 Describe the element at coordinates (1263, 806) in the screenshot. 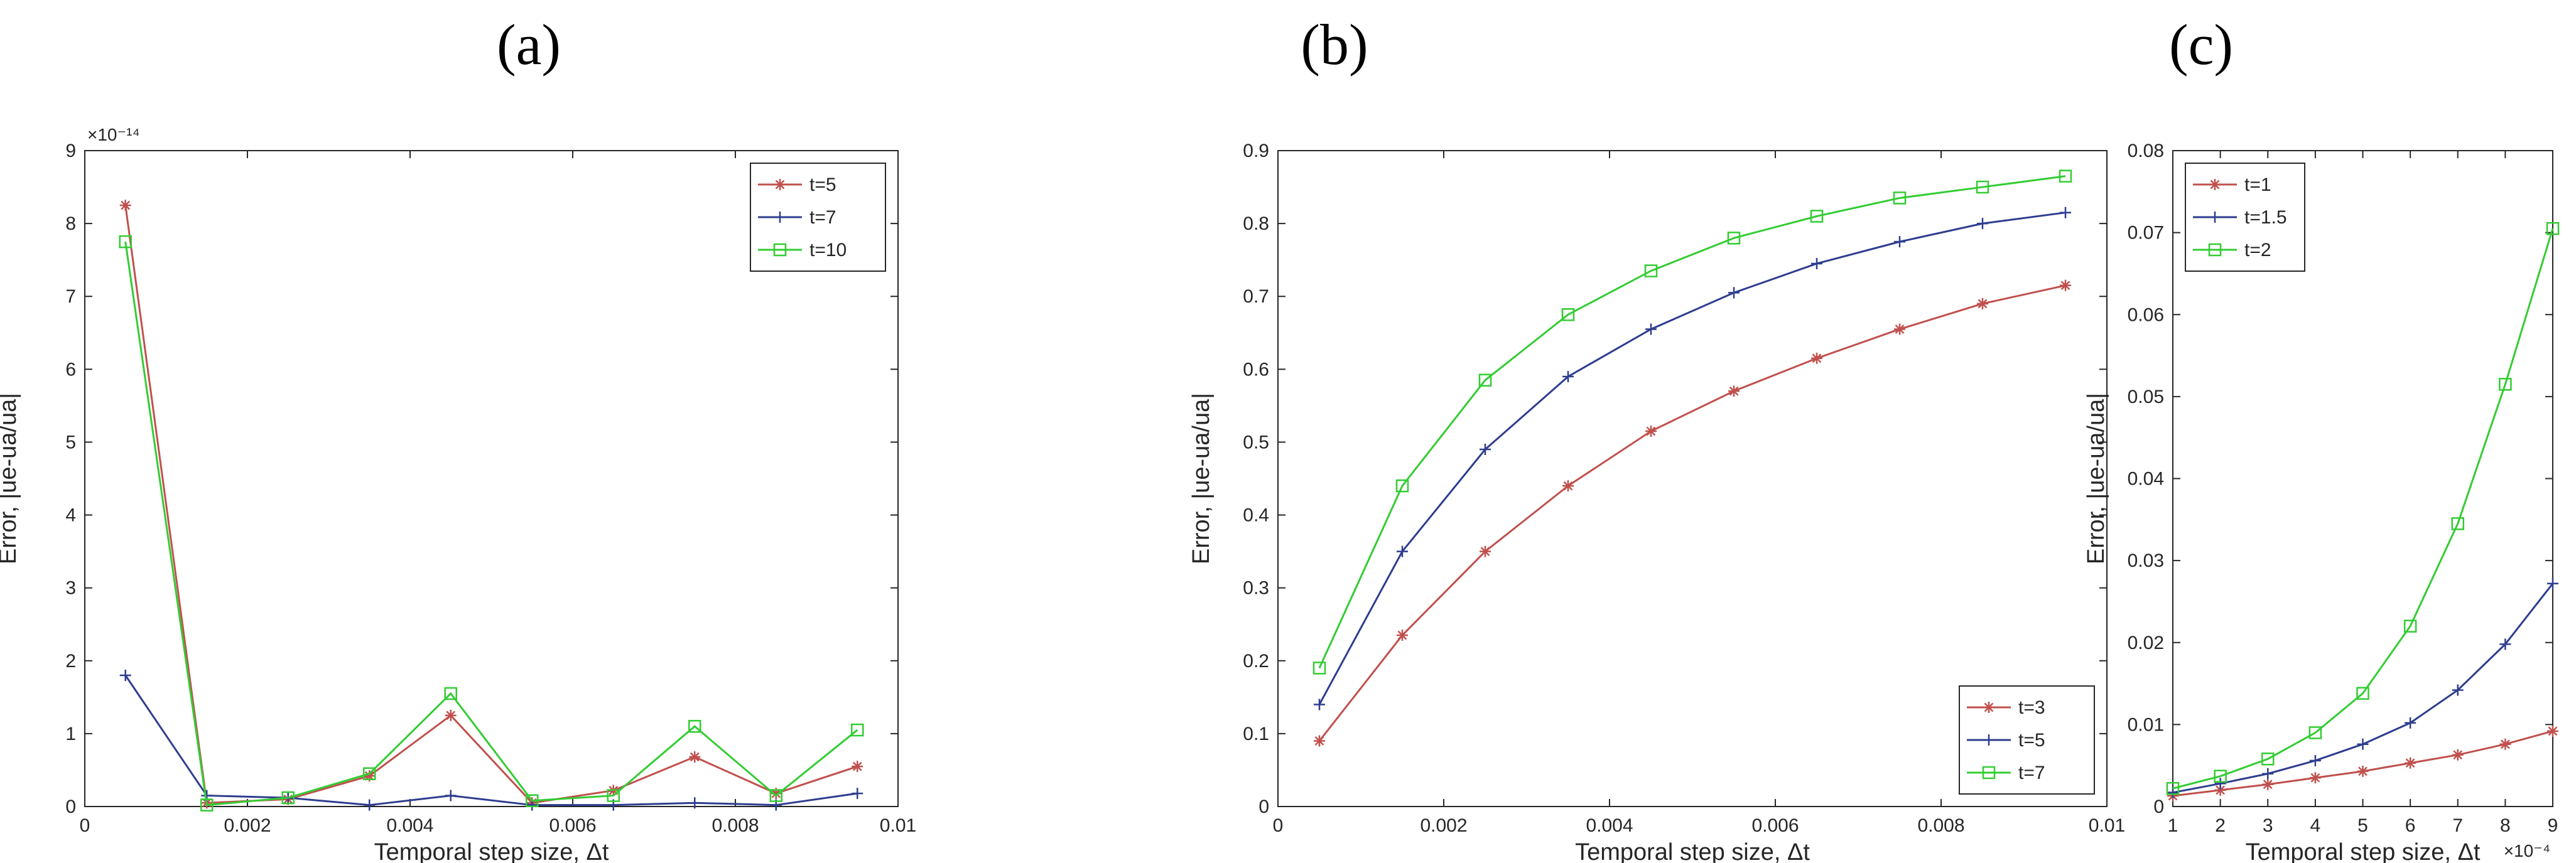

I see `y-tick-label: 0` at that location.